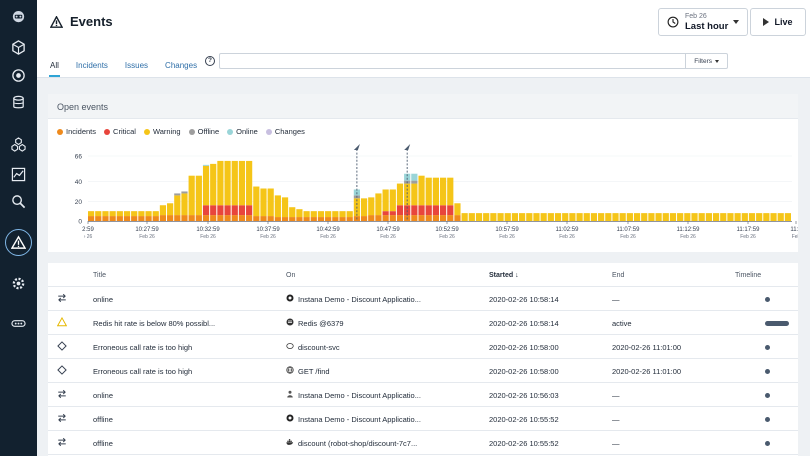 The image size is (810, 456). I want to click on database-icon, so click(18, 102).